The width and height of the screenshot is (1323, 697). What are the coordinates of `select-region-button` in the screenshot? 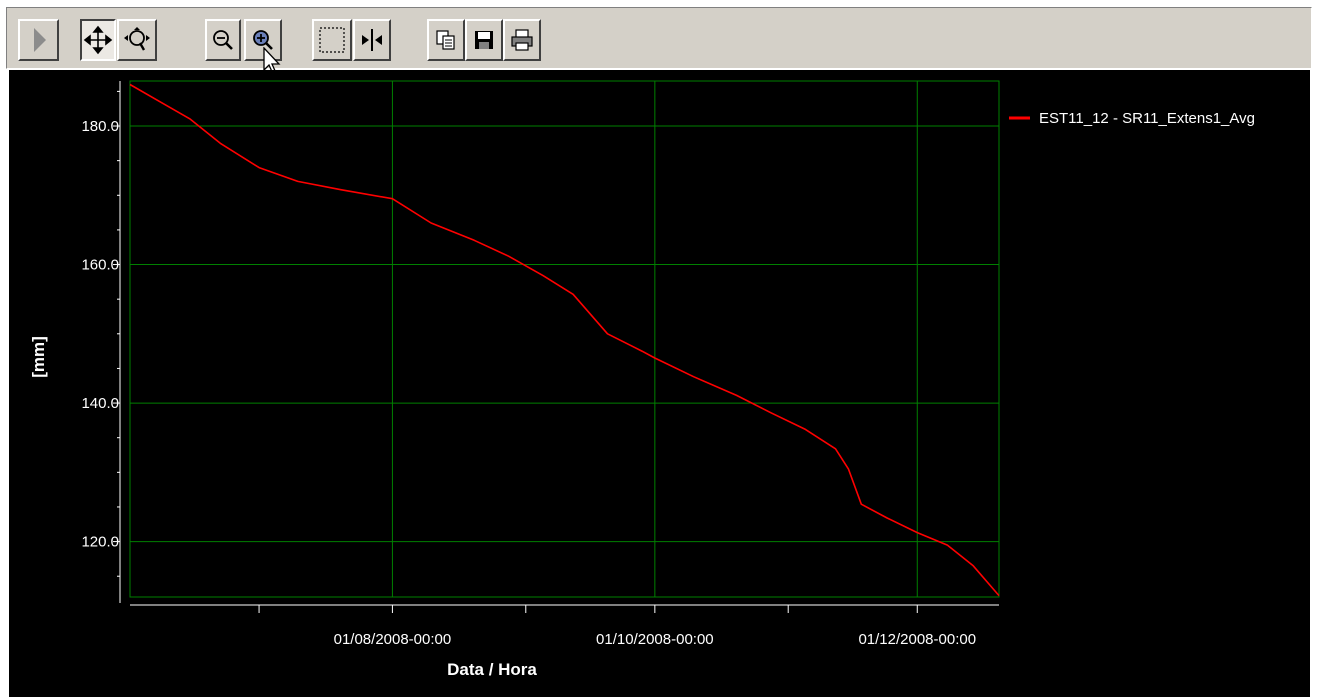 It's located at (332, 40).